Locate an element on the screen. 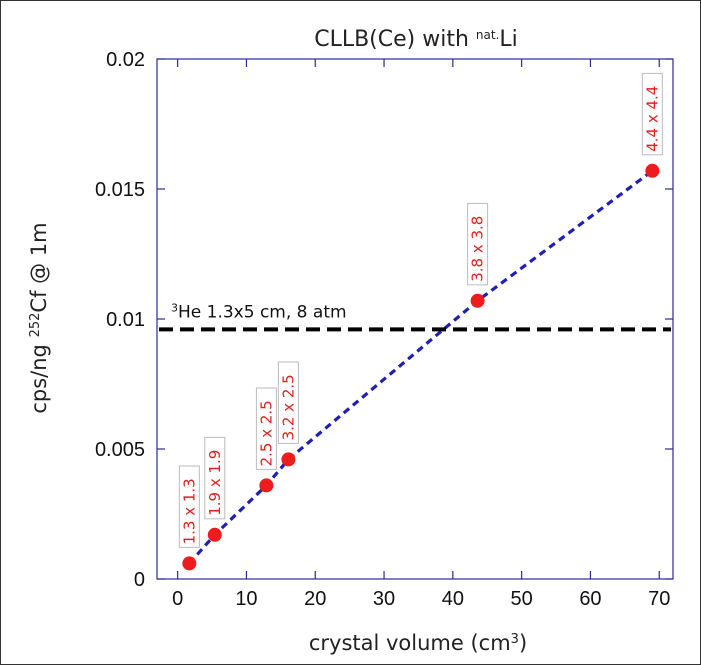 This screenshot has height=665, width=701. point-label-group: 1.3 x 1.3 is located at coordinates (189, 506).